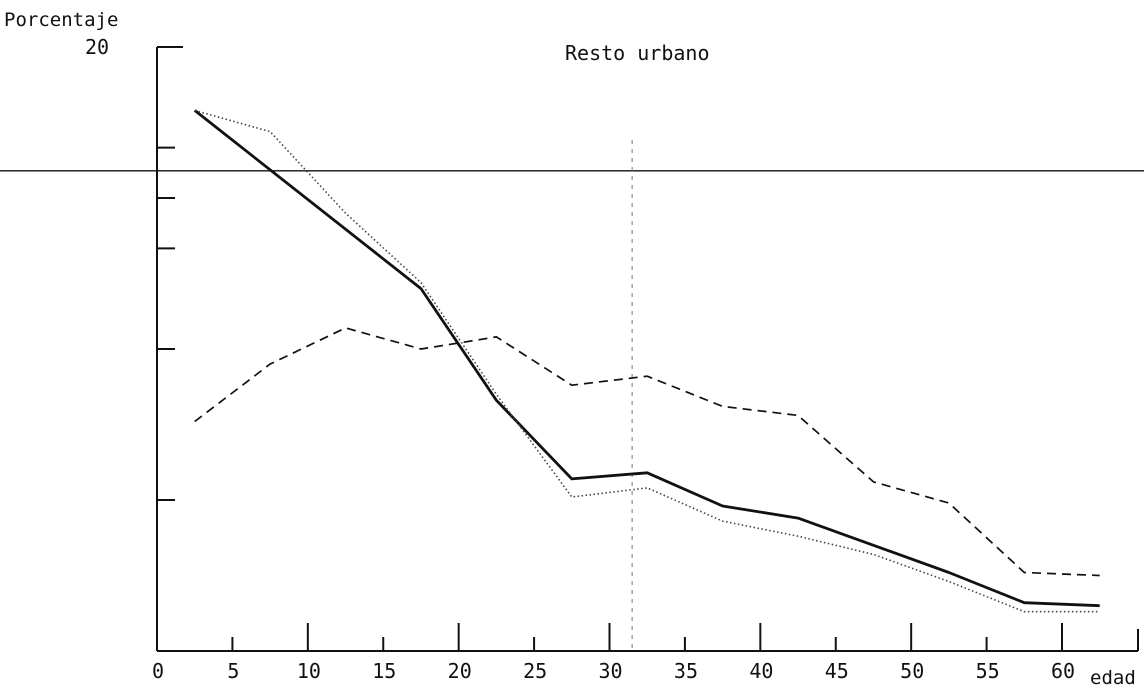  What do you see at coordinates (837, 671) in the screenshot?
I see `x-tick-label: 45` at bounding box center [837, 671].